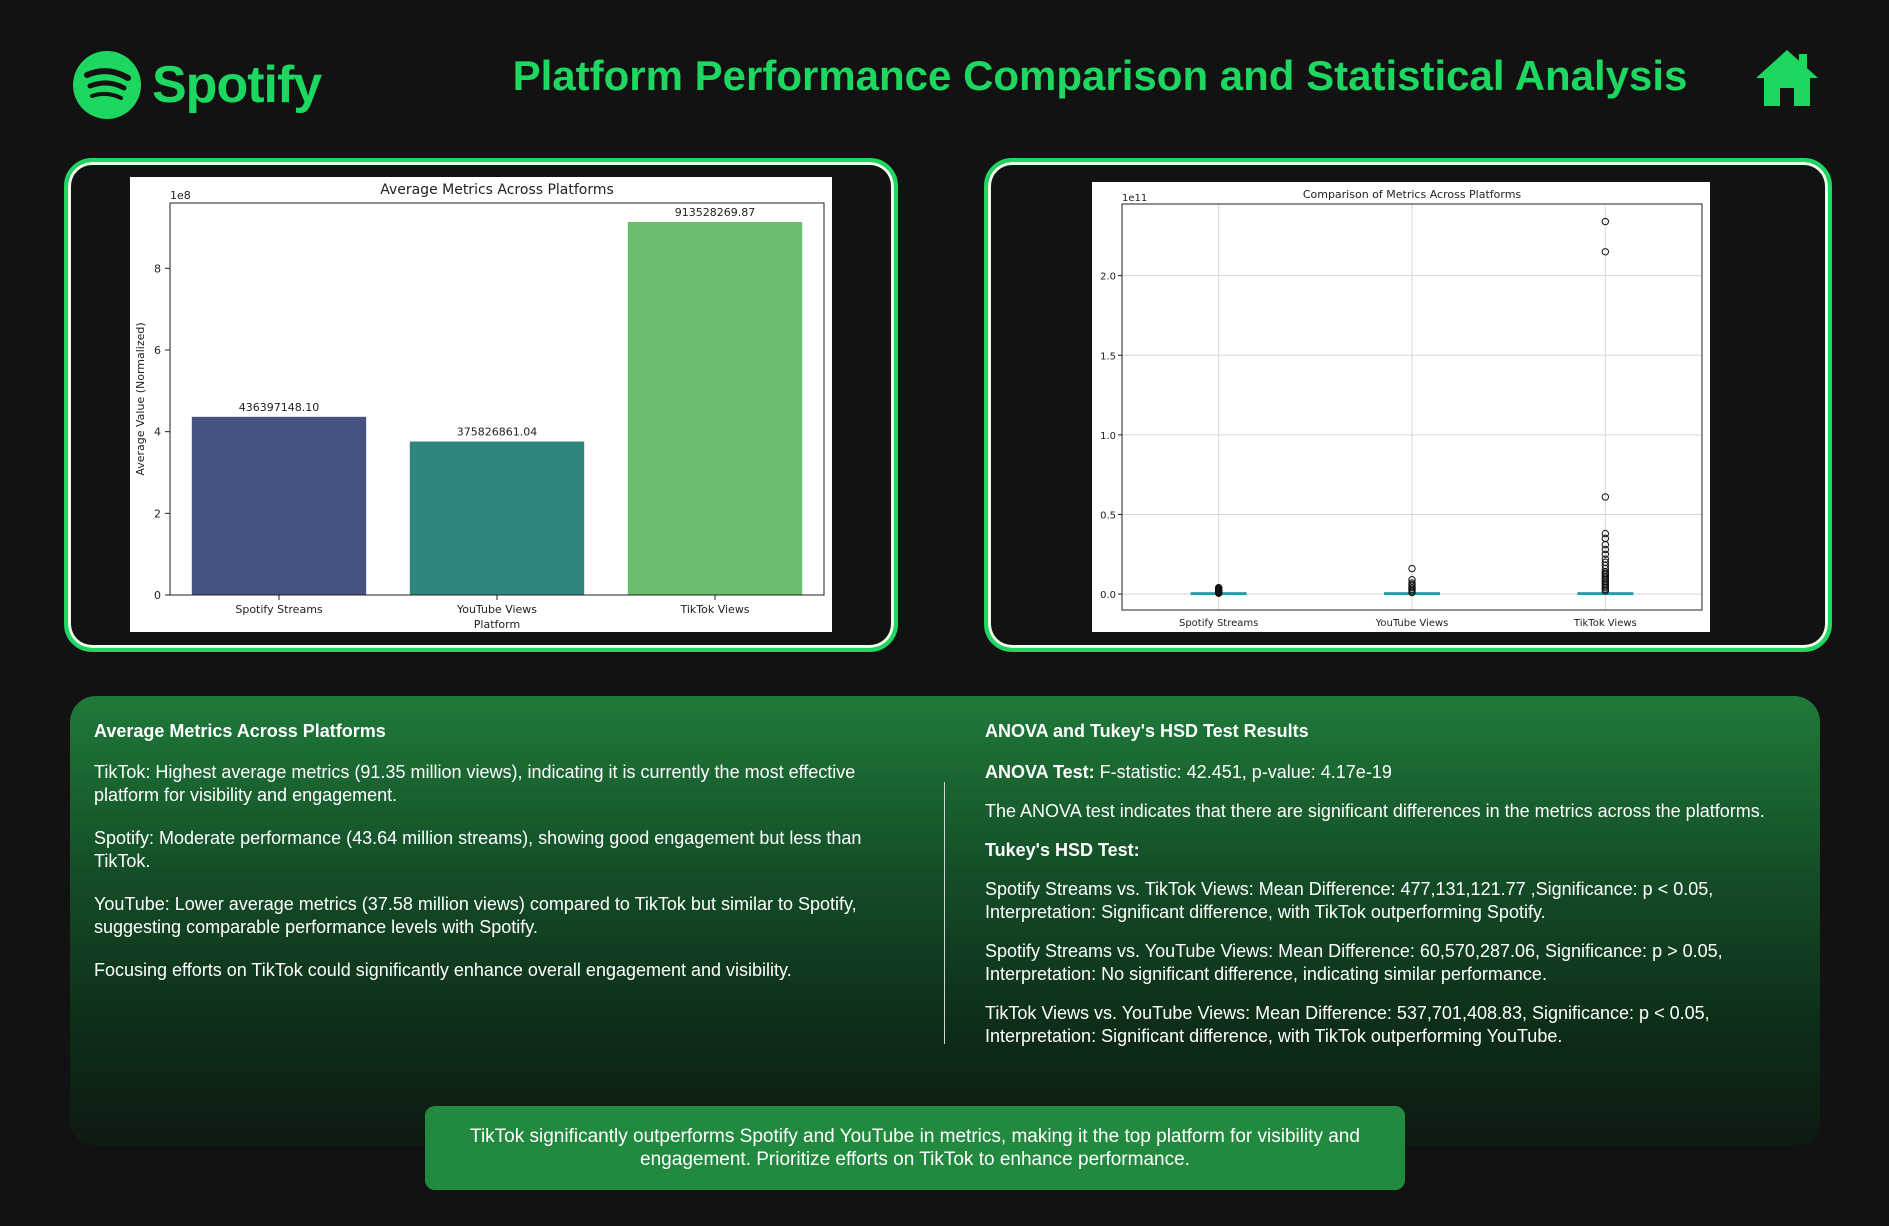  I want to click on y-tick-label: 8, so click(157, 268).